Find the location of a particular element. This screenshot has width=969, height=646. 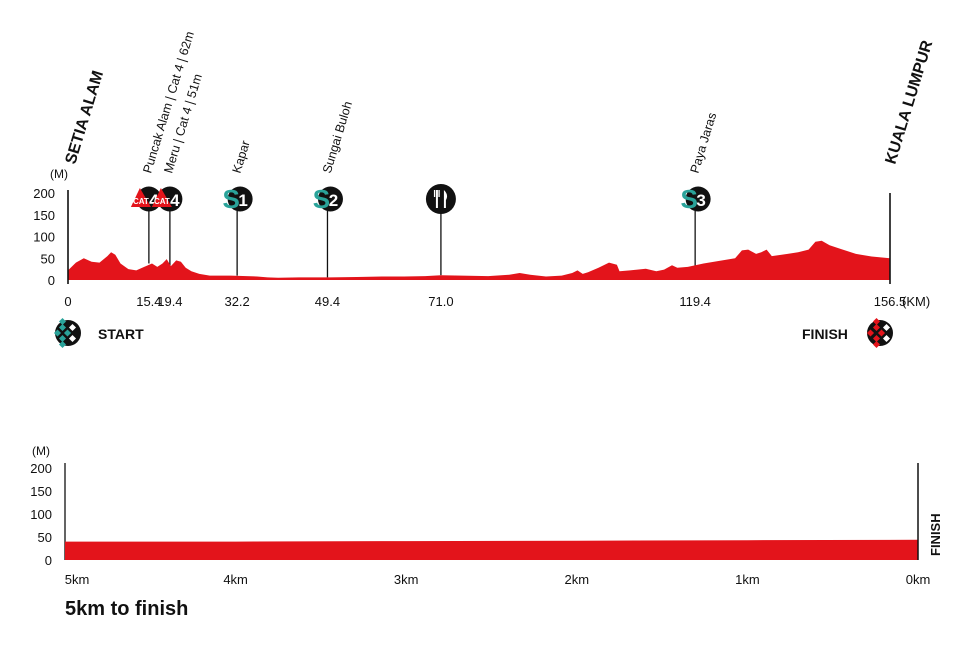

knife-shape is located at coordinates (445, 199).